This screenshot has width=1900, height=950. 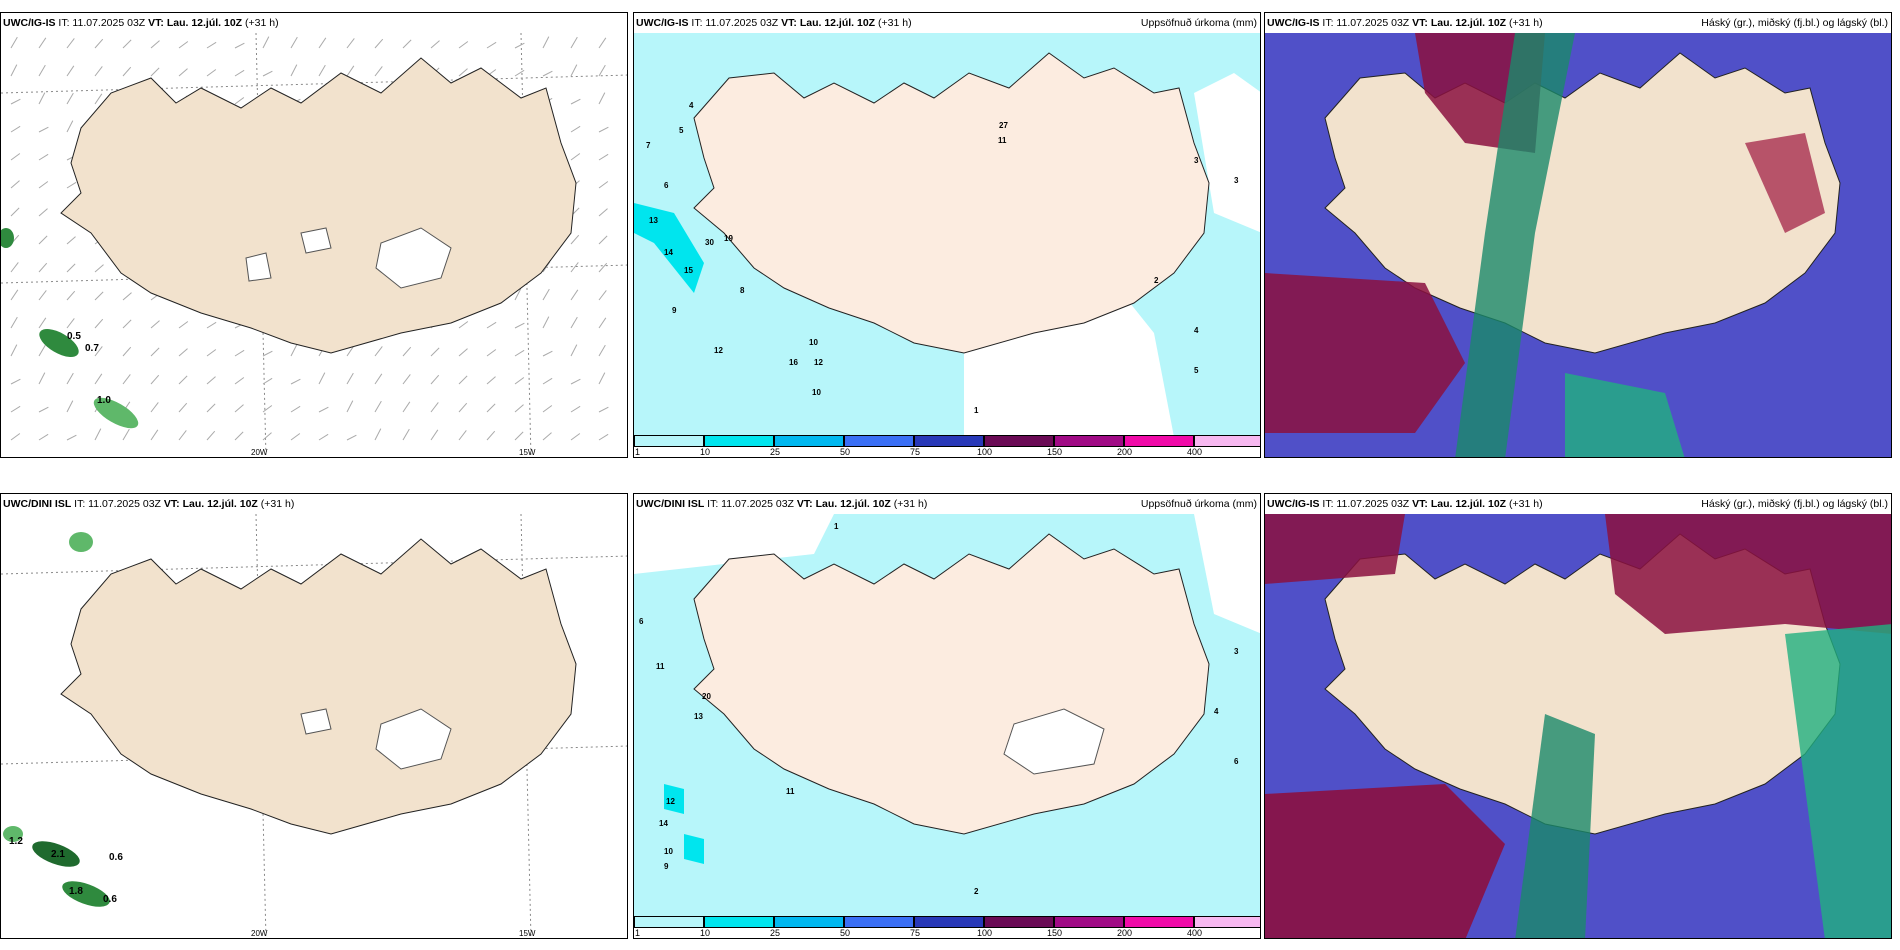 I want to click on legend-tick: 150, so click(x=1055, y=933).